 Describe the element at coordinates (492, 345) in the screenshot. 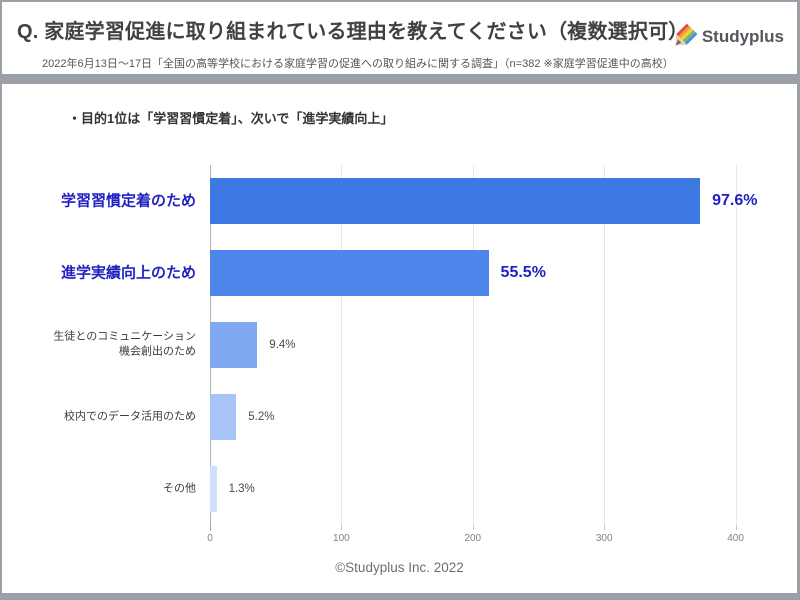

I see `bar-track: 9.4%` at that location.